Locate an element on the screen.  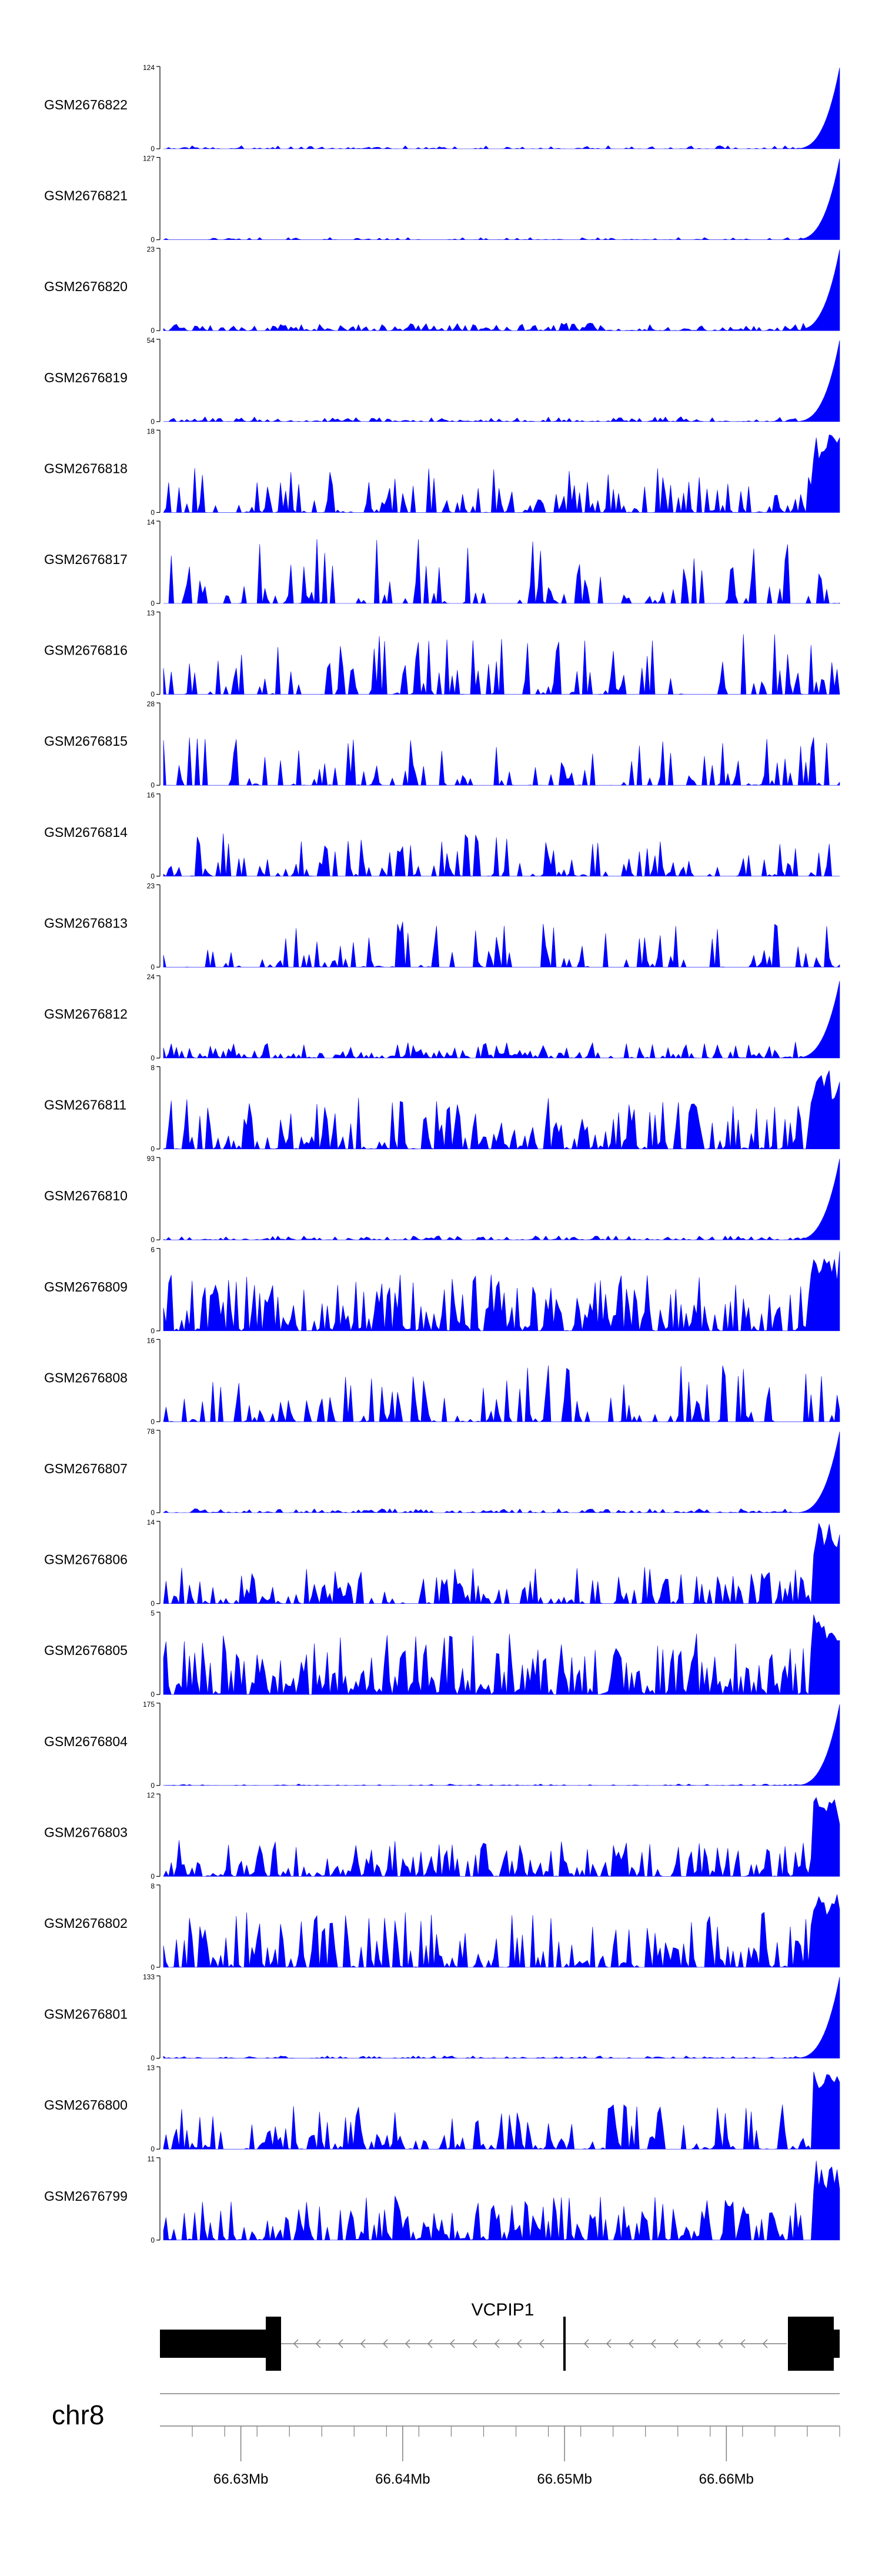
y-max-label: 6 is located at coordinates (153, 1250).